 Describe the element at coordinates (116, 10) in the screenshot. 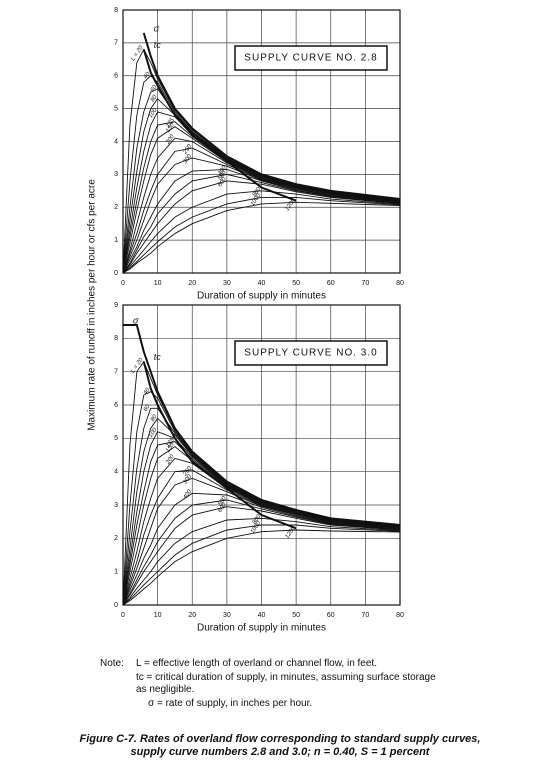

I see `y-tick-label: 8` at that location.